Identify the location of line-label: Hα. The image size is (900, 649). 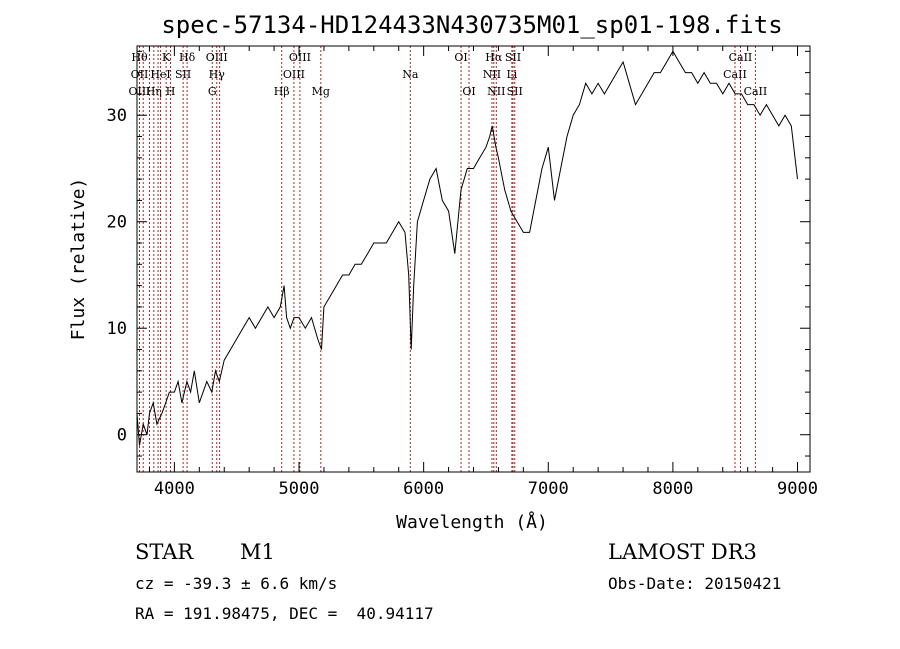
(494, 57).